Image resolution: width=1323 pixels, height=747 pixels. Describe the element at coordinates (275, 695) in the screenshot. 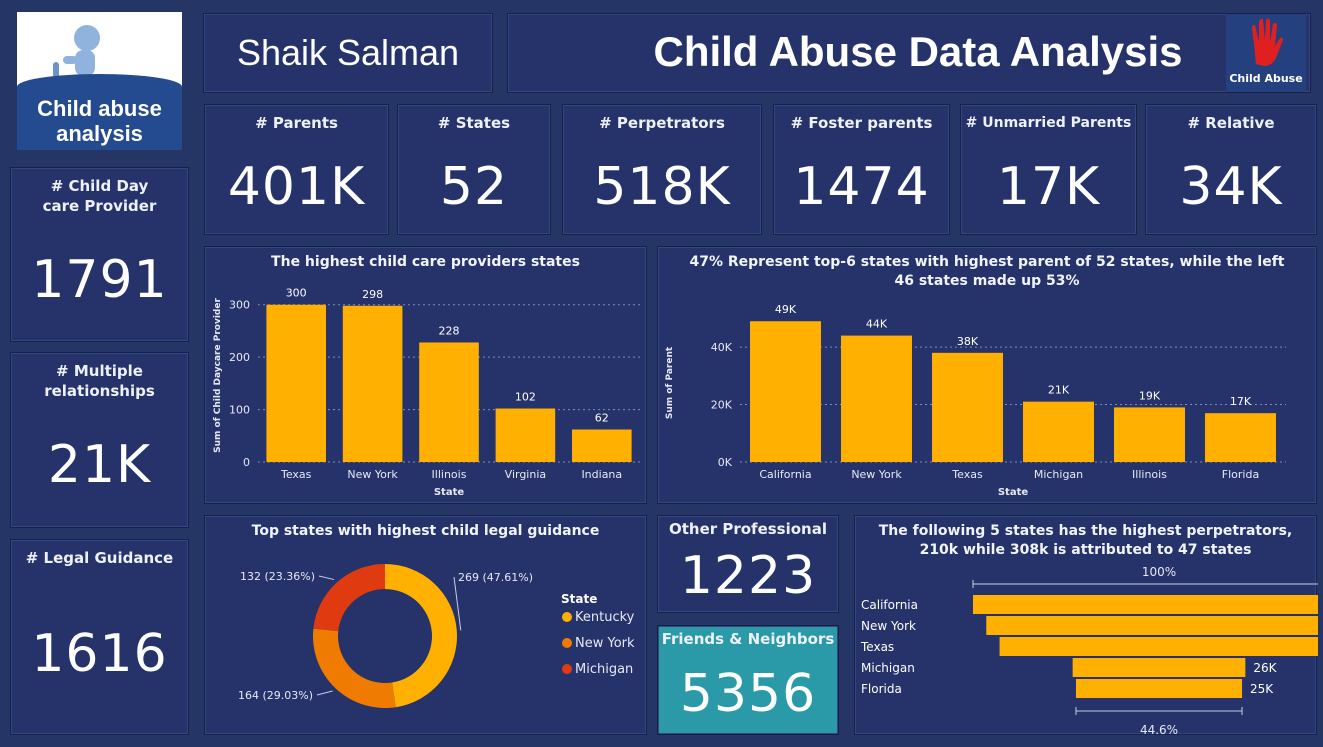

I see `slice-label: 164 (29.03%)` at that location.